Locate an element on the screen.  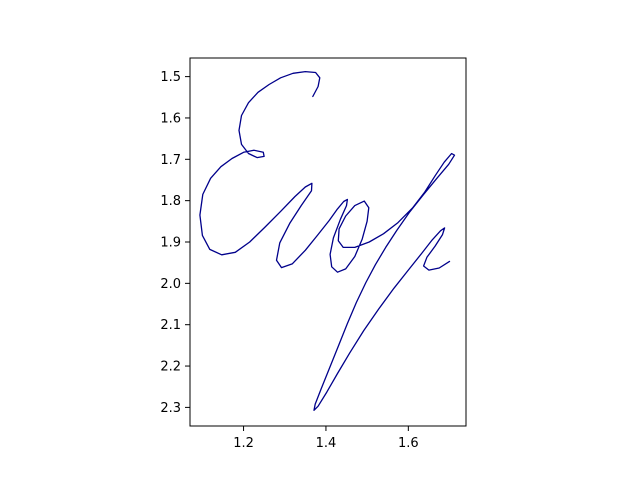
y-tick-label: 2.3 is located at coordinates (170, 408).